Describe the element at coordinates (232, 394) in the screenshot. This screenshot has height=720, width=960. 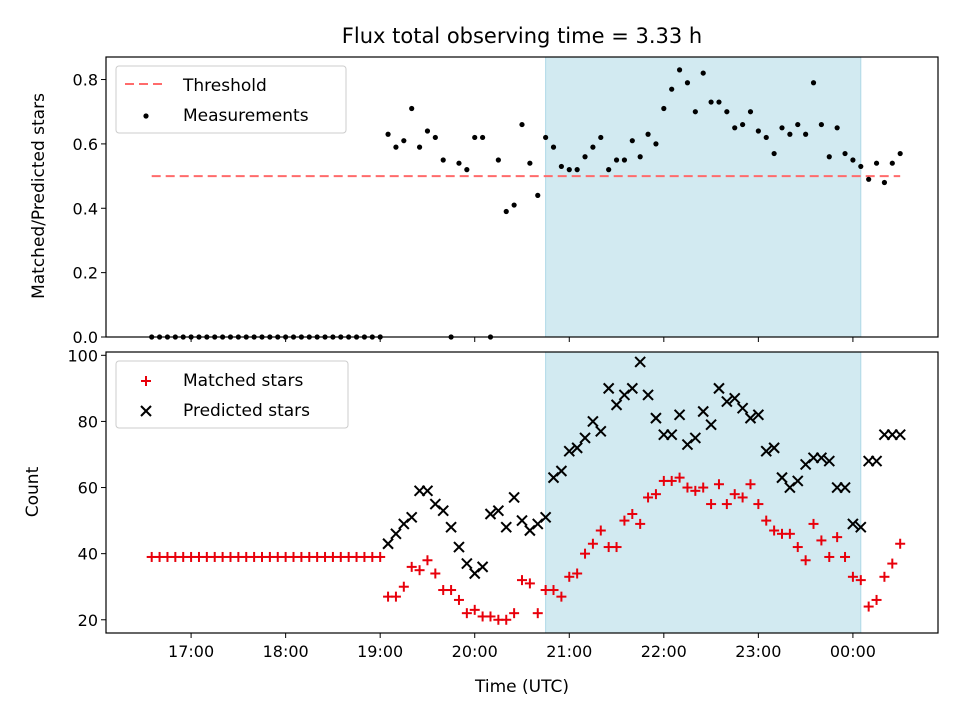
I see `bottom-legend-box` at that location.